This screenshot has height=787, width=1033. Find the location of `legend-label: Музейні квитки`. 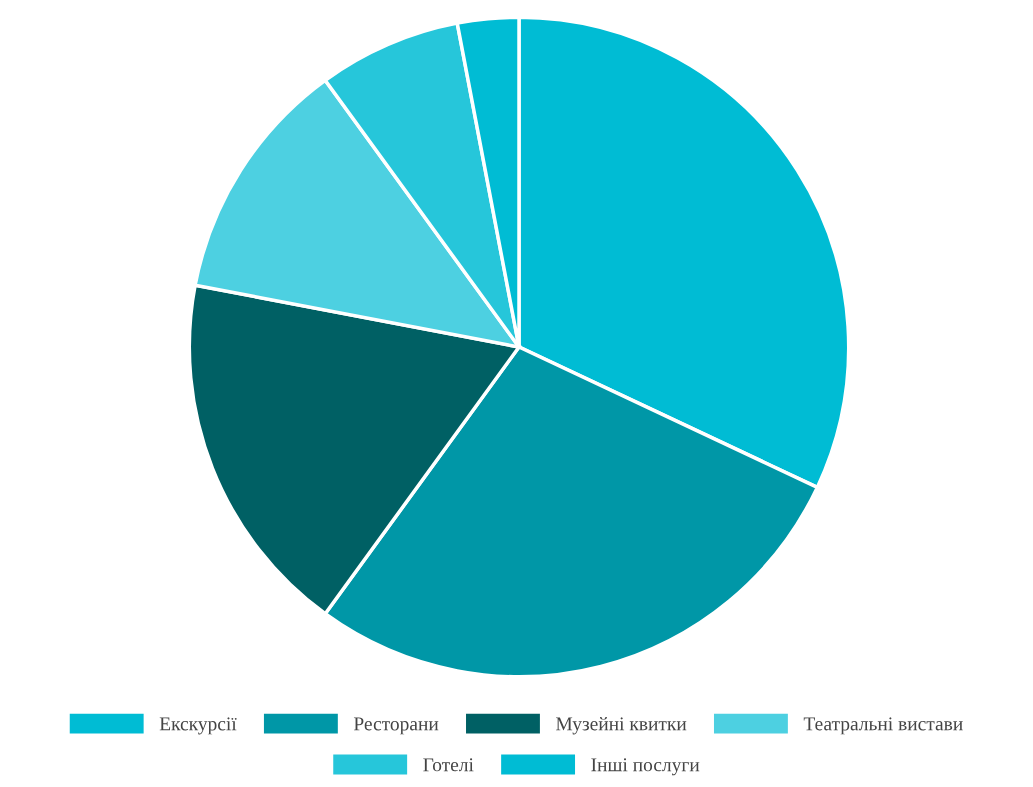

legend-label: Музейні квитки is located at coordinates (621, 725).